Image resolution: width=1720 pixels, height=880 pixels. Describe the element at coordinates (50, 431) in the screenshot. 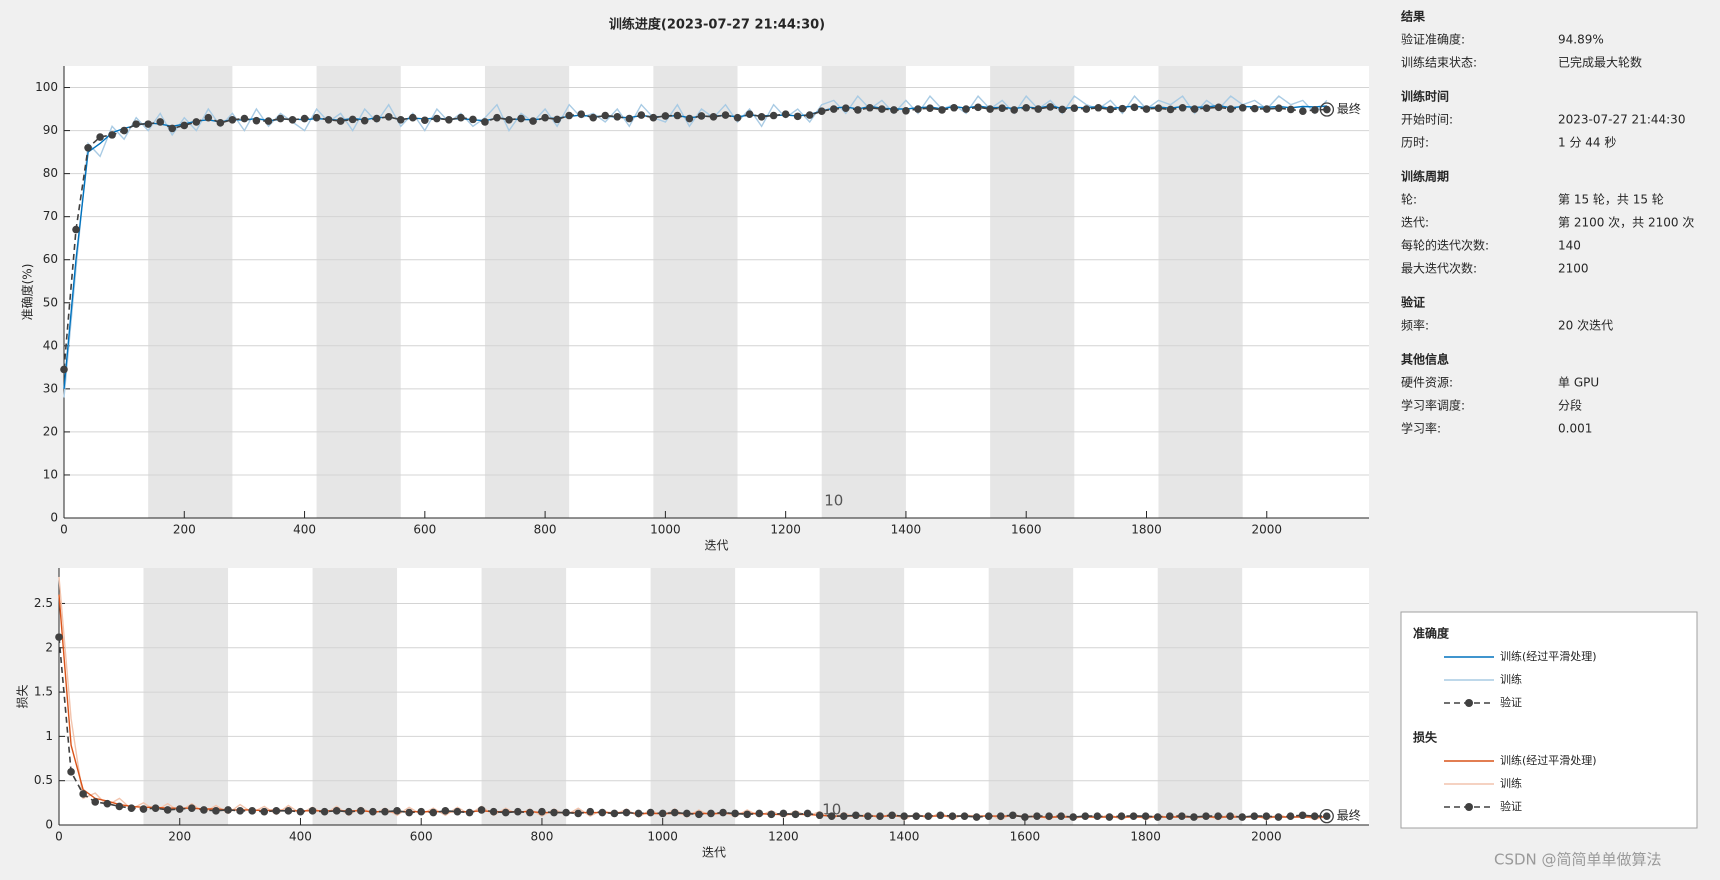

I see `y-tick-label: 20` at that location.